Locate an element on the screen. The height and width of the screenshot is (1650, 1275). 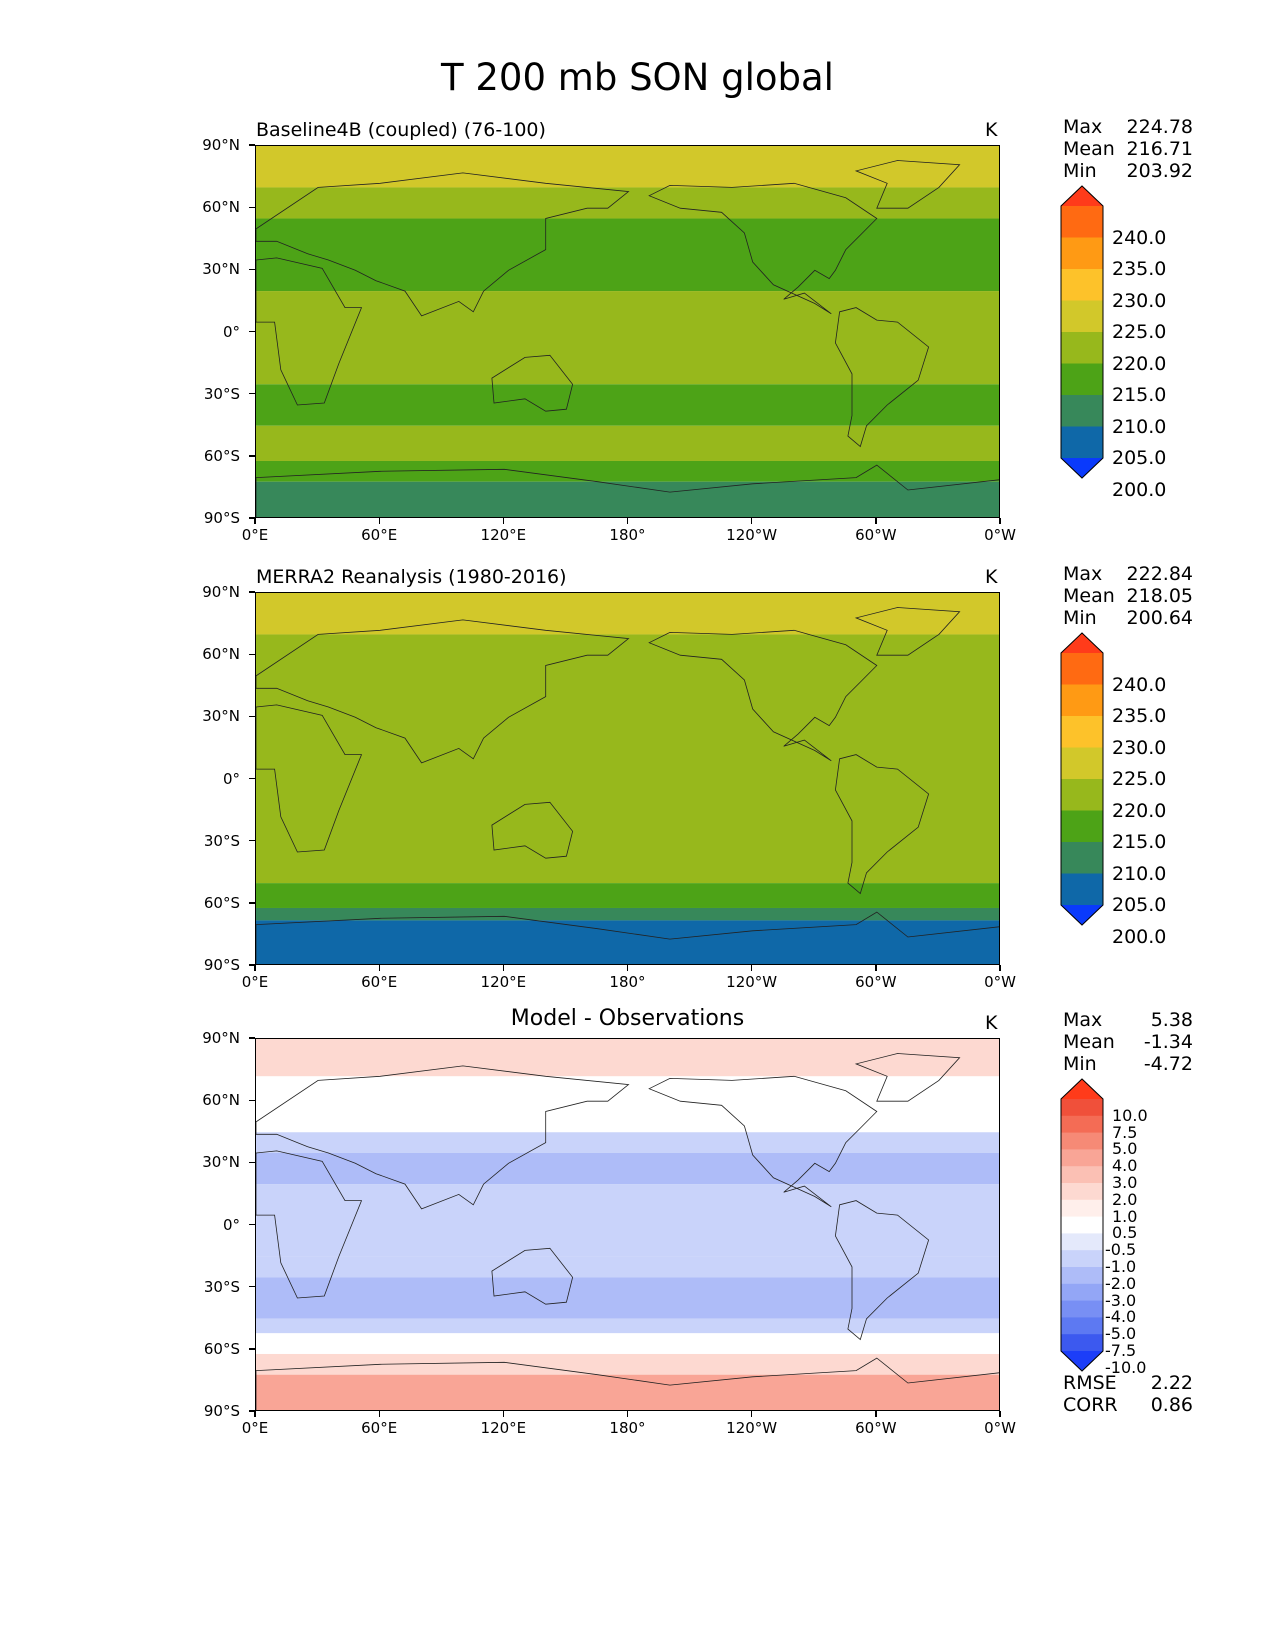
stat-row: Min -4.72 is located at coordinates (1128, 1064).